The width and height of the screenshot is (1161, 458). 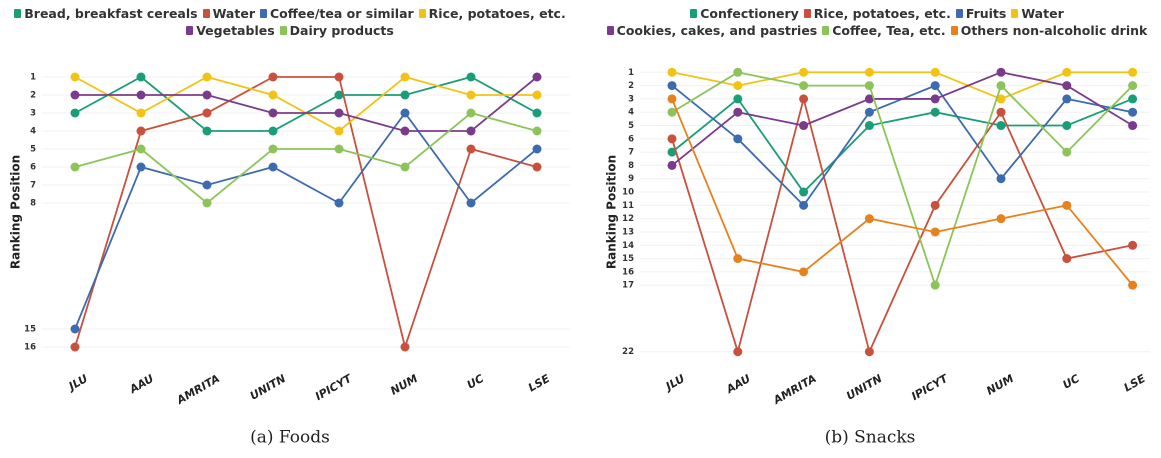 I want to click on caption: (b) Snacks, so click(x=870, y=438).